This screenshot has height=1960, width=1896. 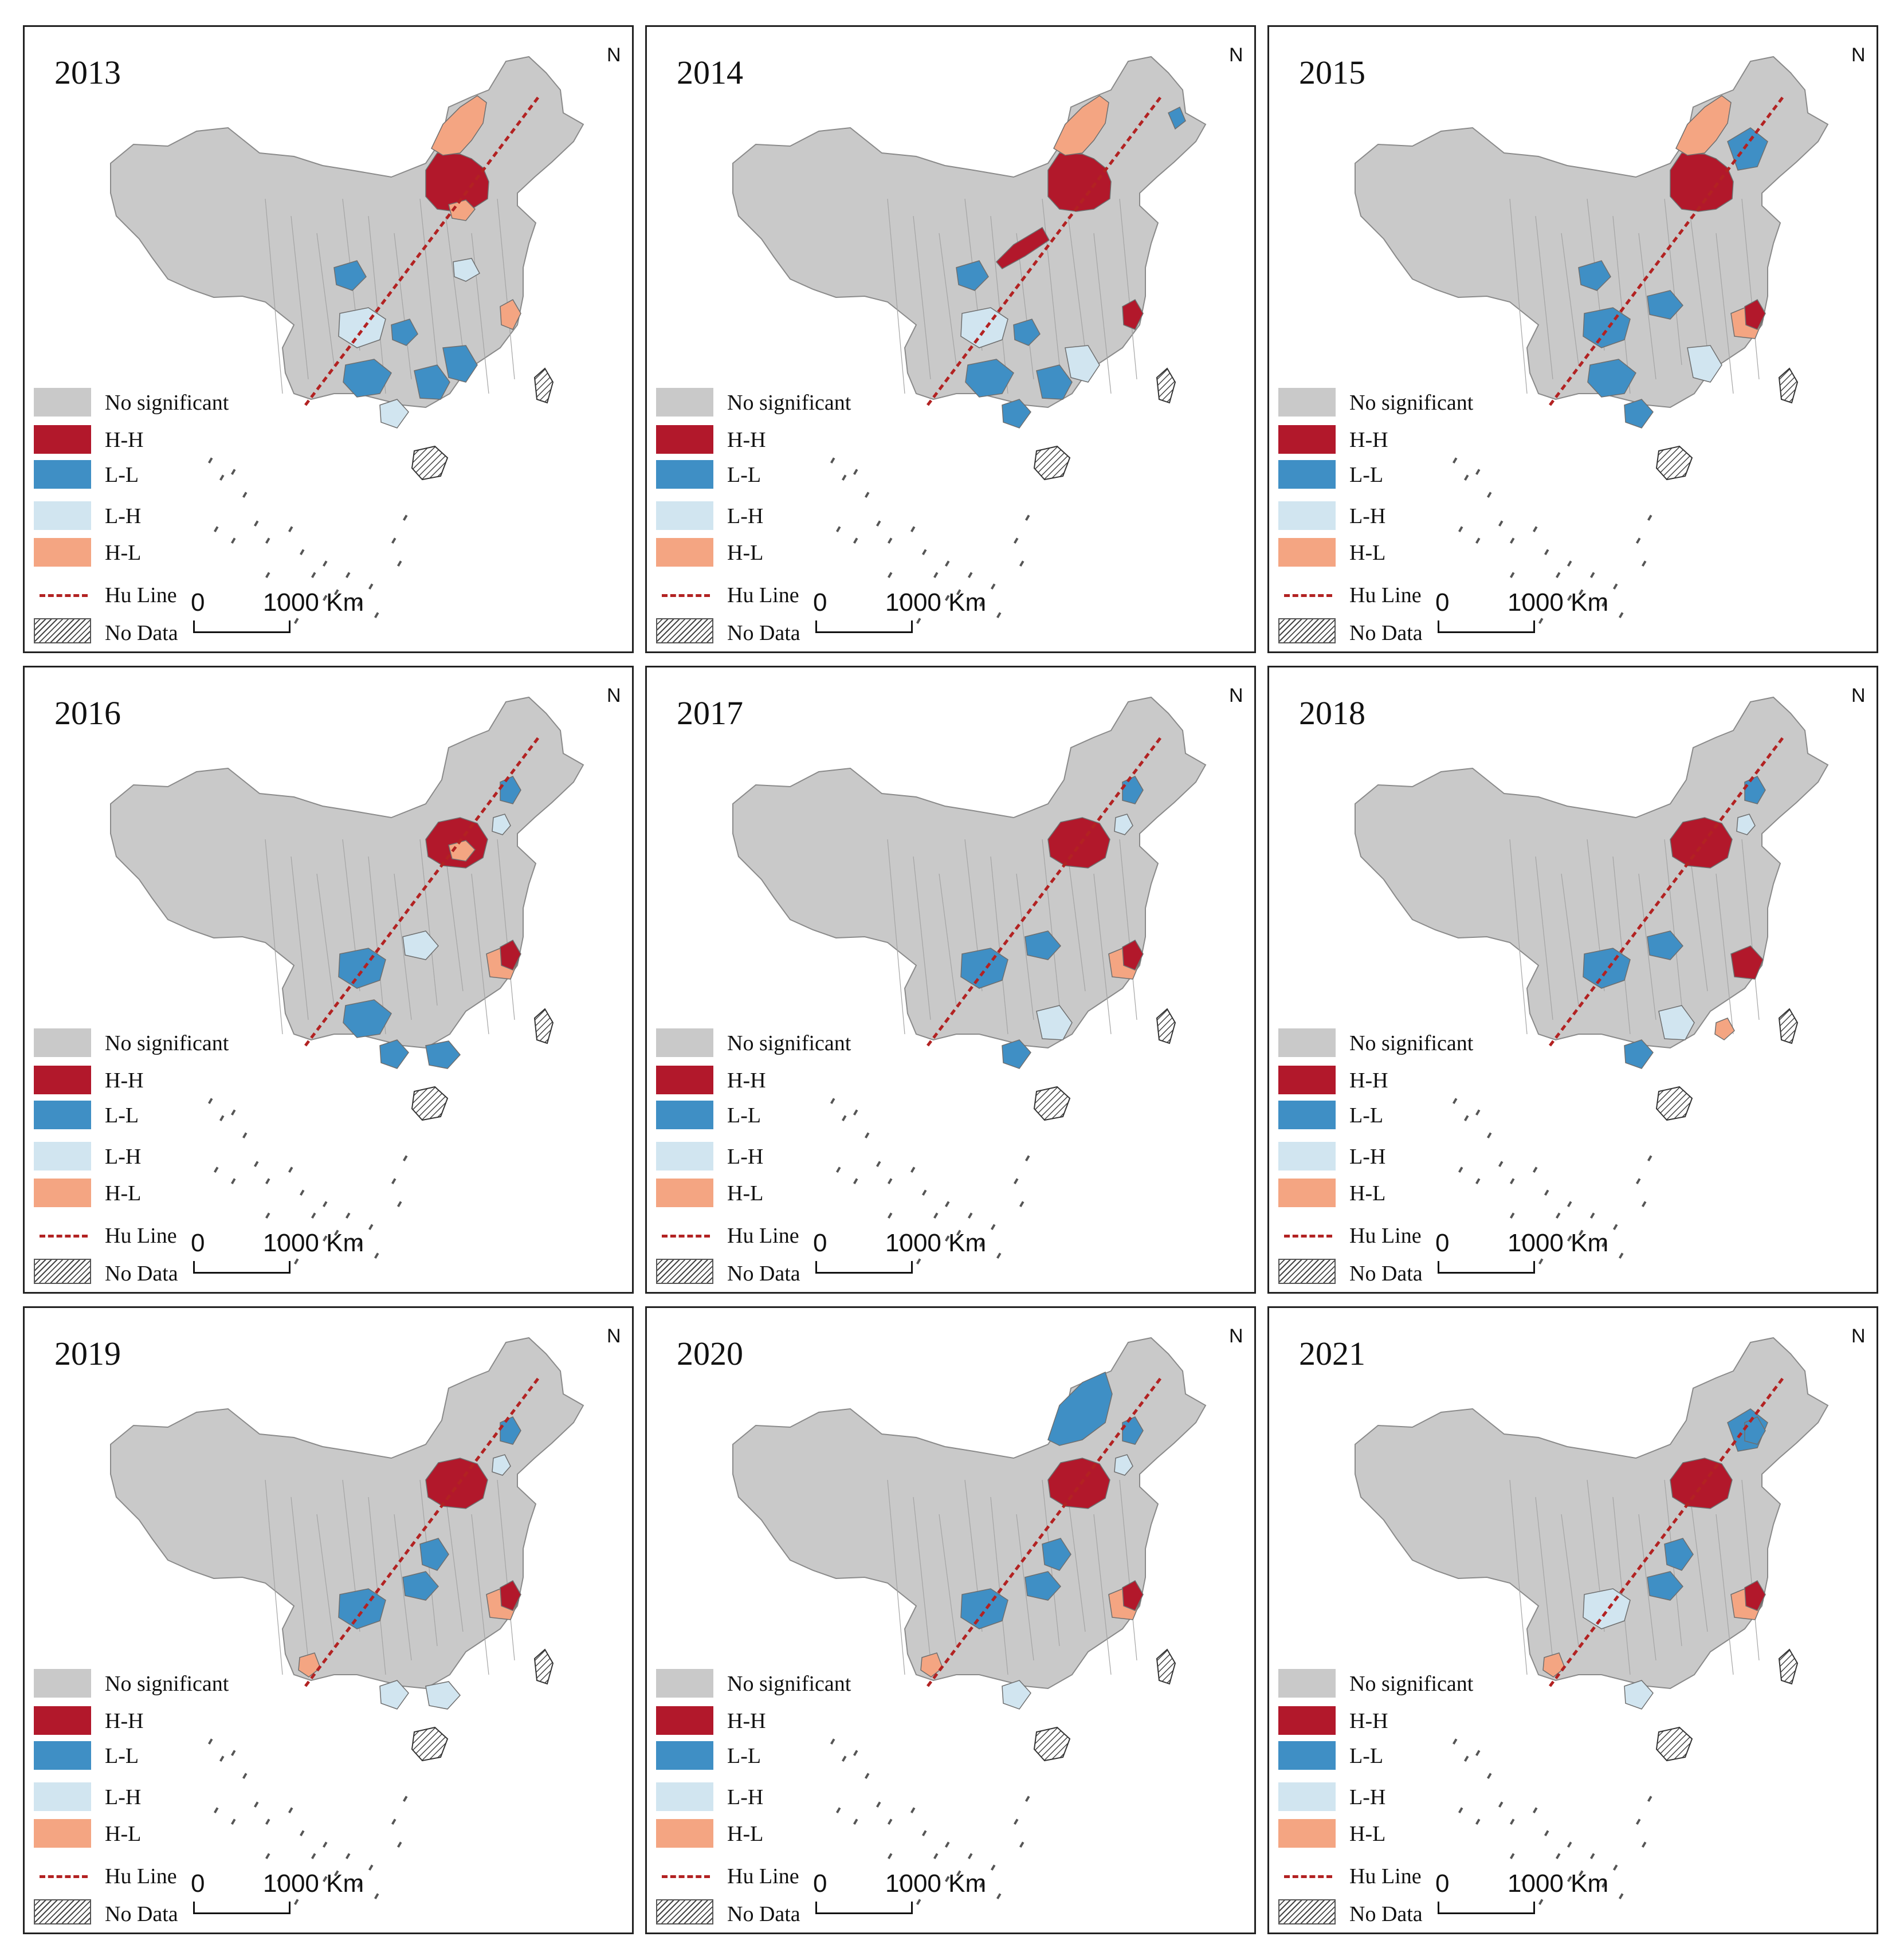 What do you see at coordinates (1667, 1530) in the screenshot?
I see `hu-line` at bounding box center [1667, 1530].